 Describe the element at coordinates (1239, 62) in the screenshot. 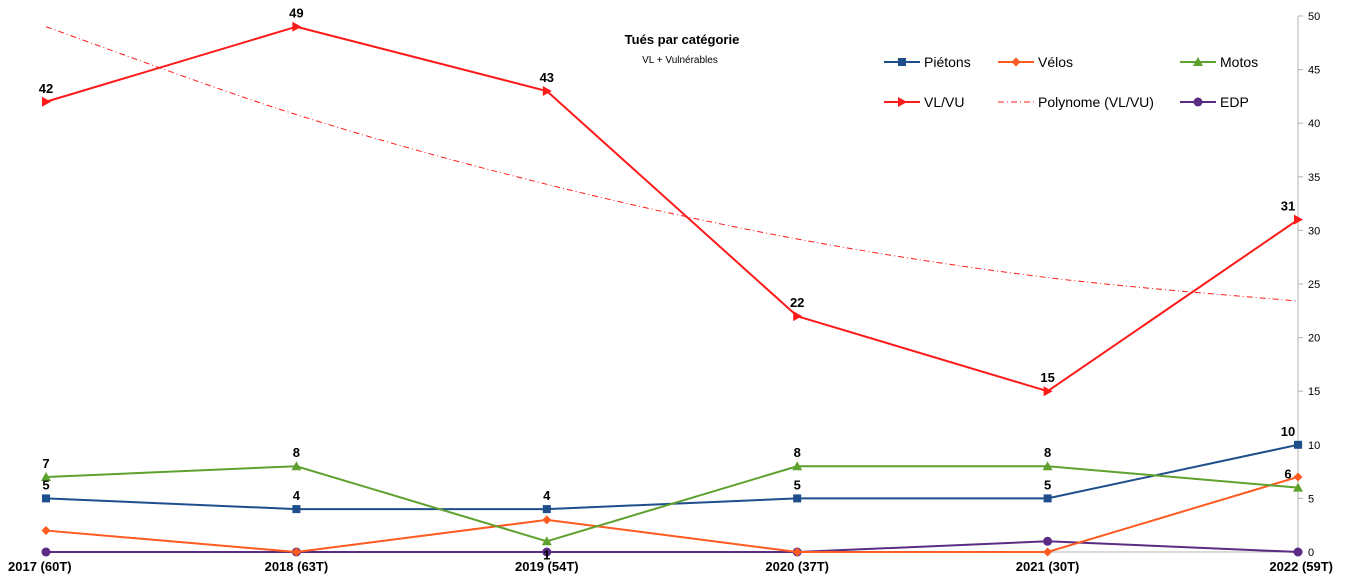

I see `legend-label: Motos` at that location.